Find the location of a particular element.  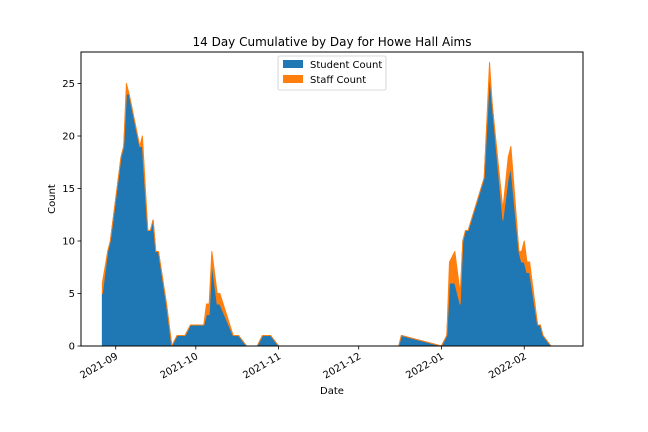

x-tick-label: 2022-02 is located at coordinates (508, 366).